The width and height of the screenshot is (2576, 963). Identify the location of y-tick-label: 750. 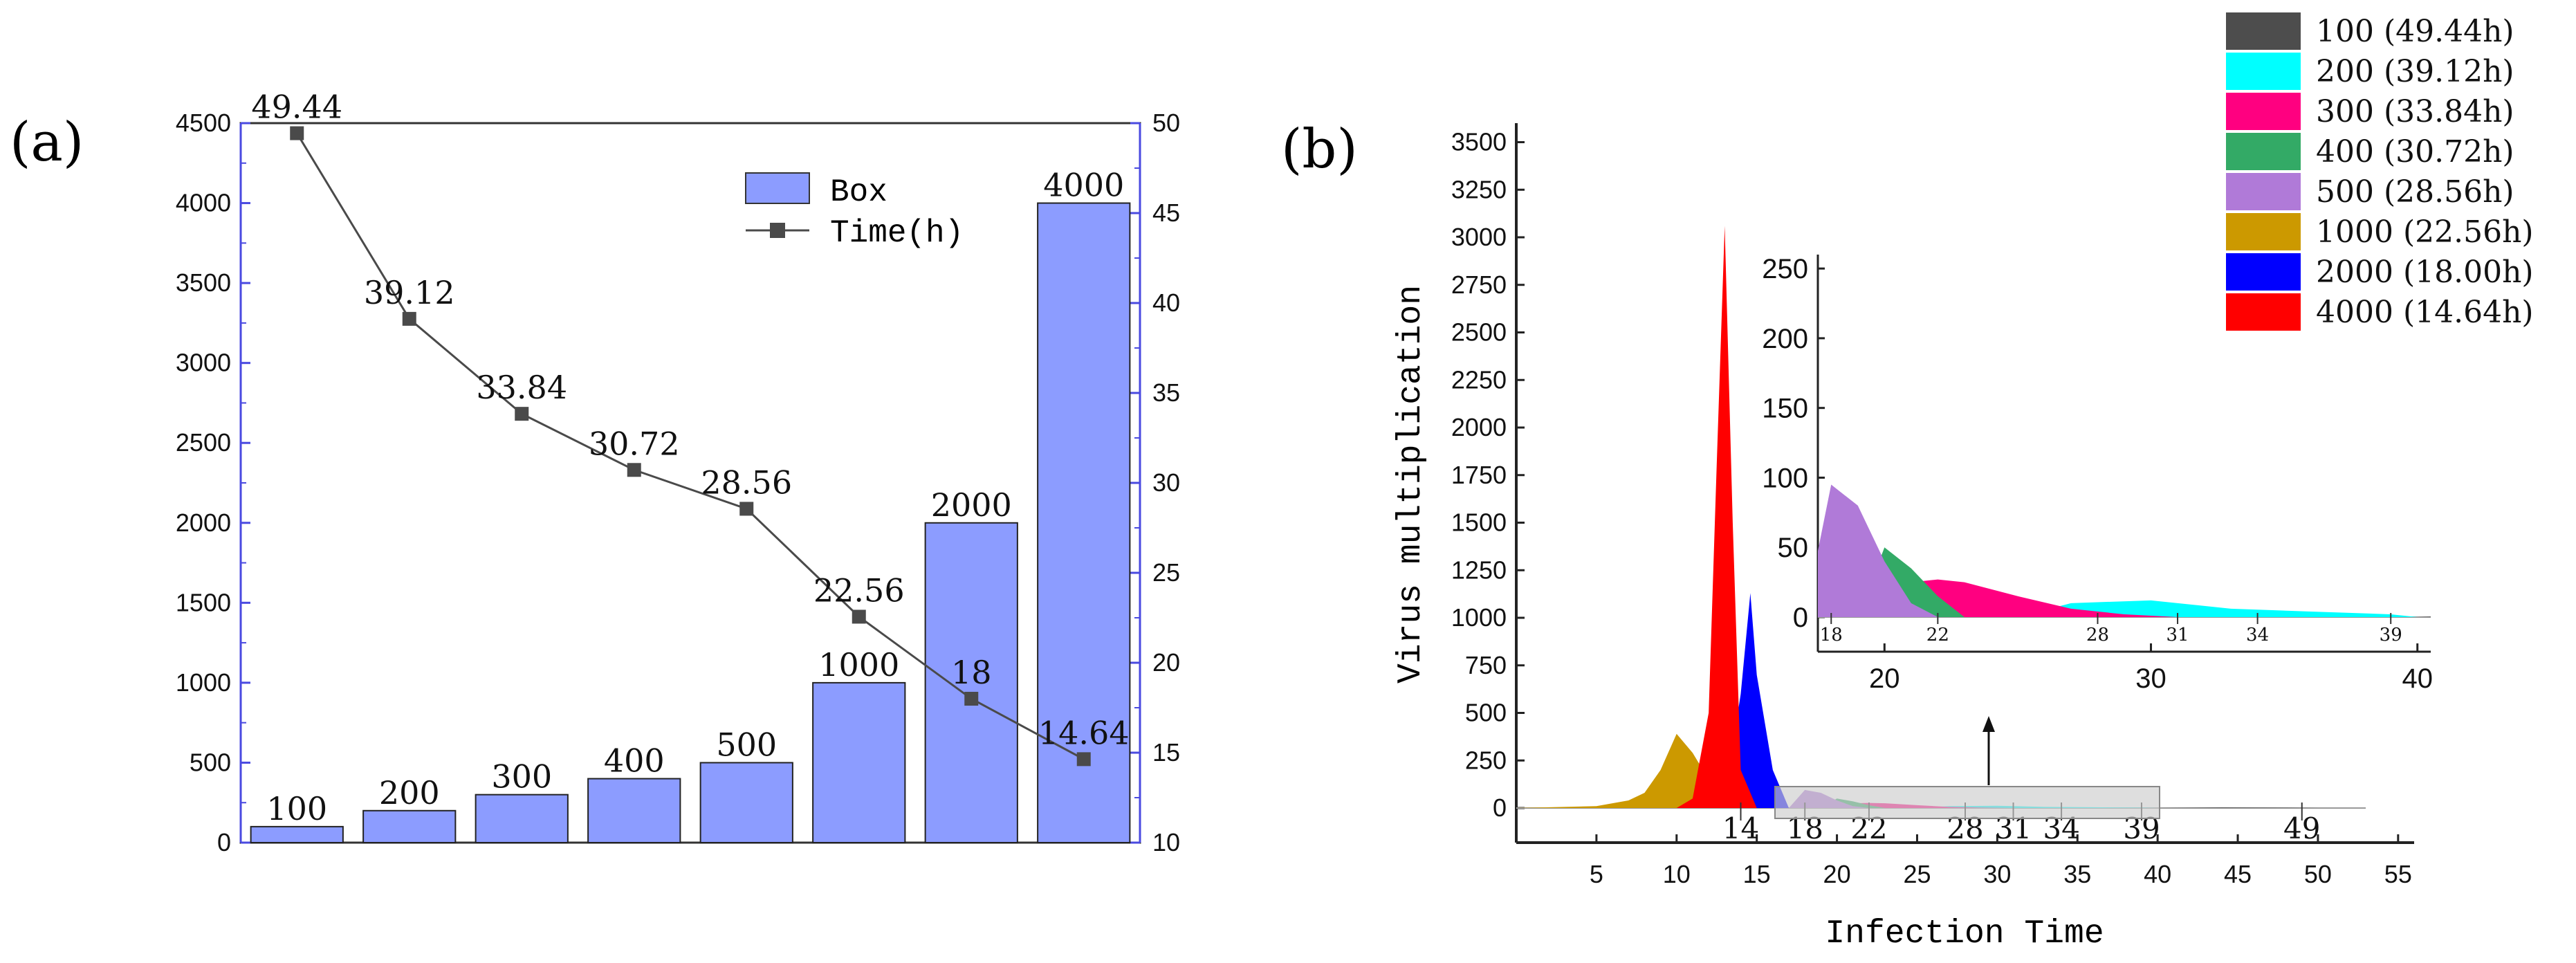
(1486, 665).